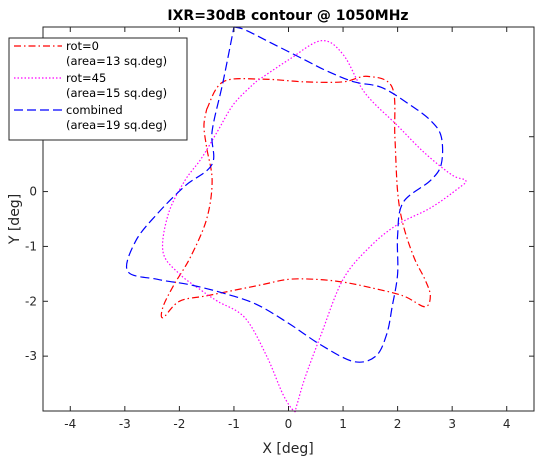  Describe the element at coordinates (31, 246) in the screenshot. I see `y-tick-label: -1` at that location.